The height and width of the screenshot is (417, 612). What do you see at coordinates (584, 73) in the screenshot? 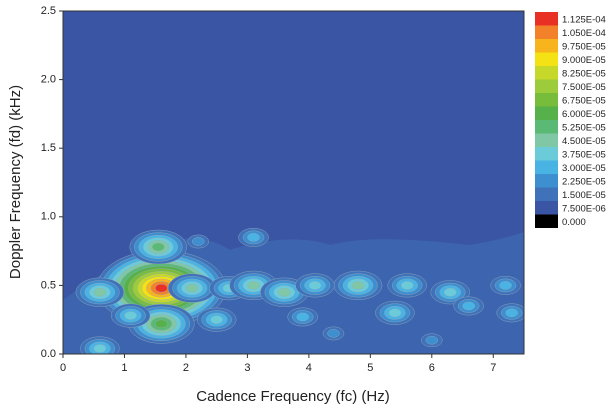
I see `colorbar-label: 8.250E-05` at bounding box center [584, 73].